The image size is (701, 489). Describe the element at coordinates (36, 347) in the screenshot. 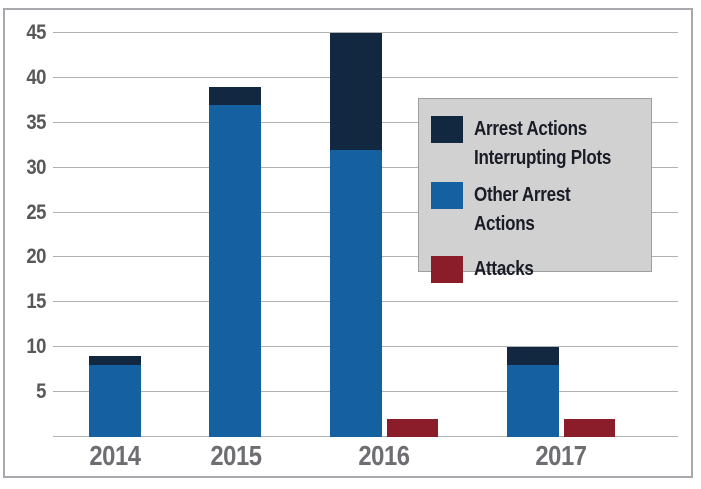

I see `y-axis-tick-label: 10` at that location.